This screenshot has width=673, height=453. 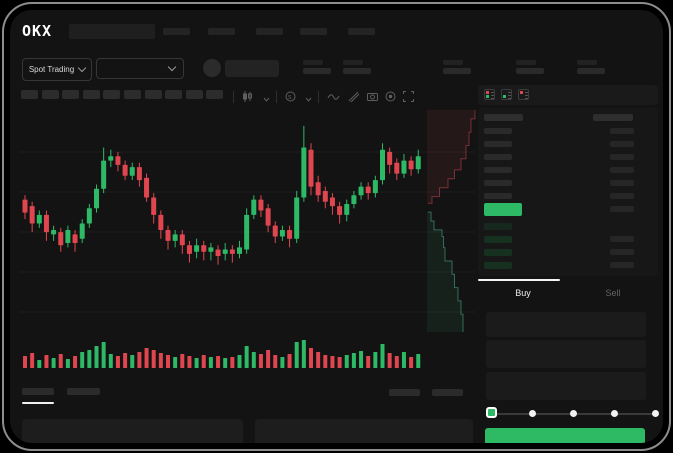 What do you see at coordinates (290, 96) in the screenshot?
I see `indicators-icon: s` at bounding box center [290, 96].